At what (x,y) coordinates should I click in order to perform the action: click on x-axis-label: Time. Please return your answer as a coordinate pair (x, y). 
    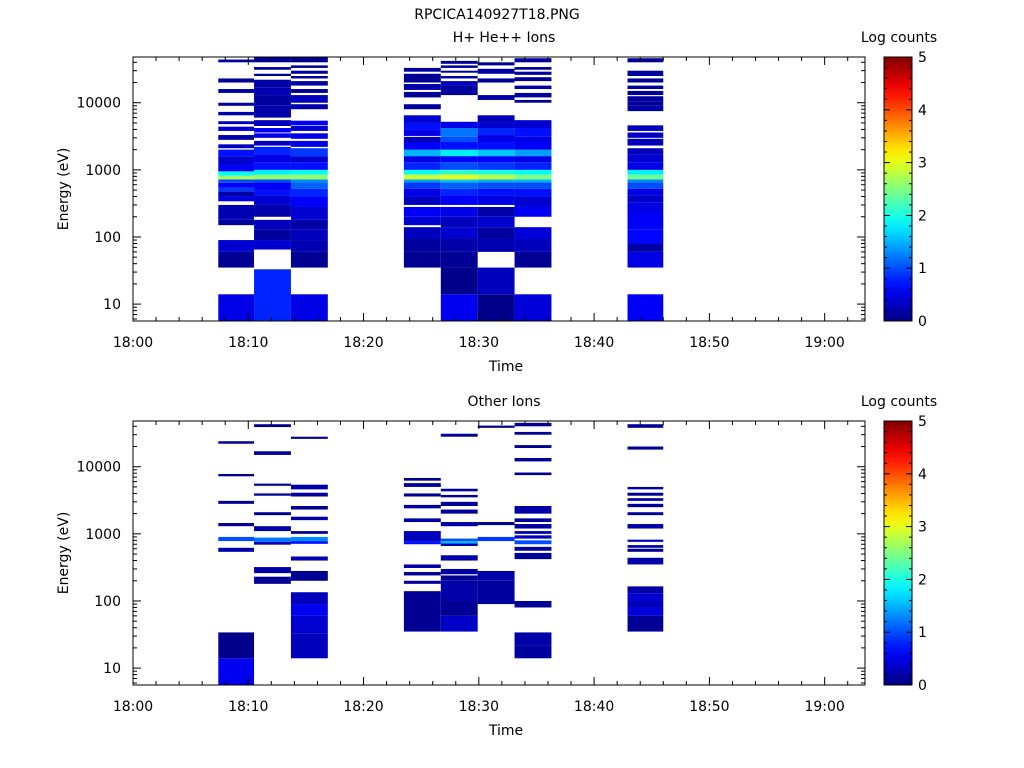
    Looking at the image, I should click on (505, 367).